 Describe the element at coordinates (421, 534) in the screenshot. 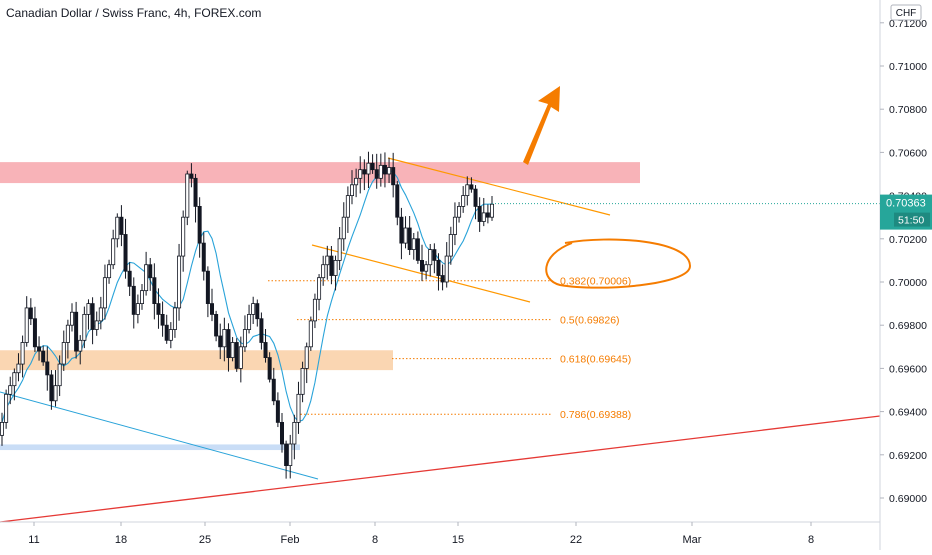

I see `time-axis: 11 18 25 Feb 8 15 22 Mar 8` at that location.